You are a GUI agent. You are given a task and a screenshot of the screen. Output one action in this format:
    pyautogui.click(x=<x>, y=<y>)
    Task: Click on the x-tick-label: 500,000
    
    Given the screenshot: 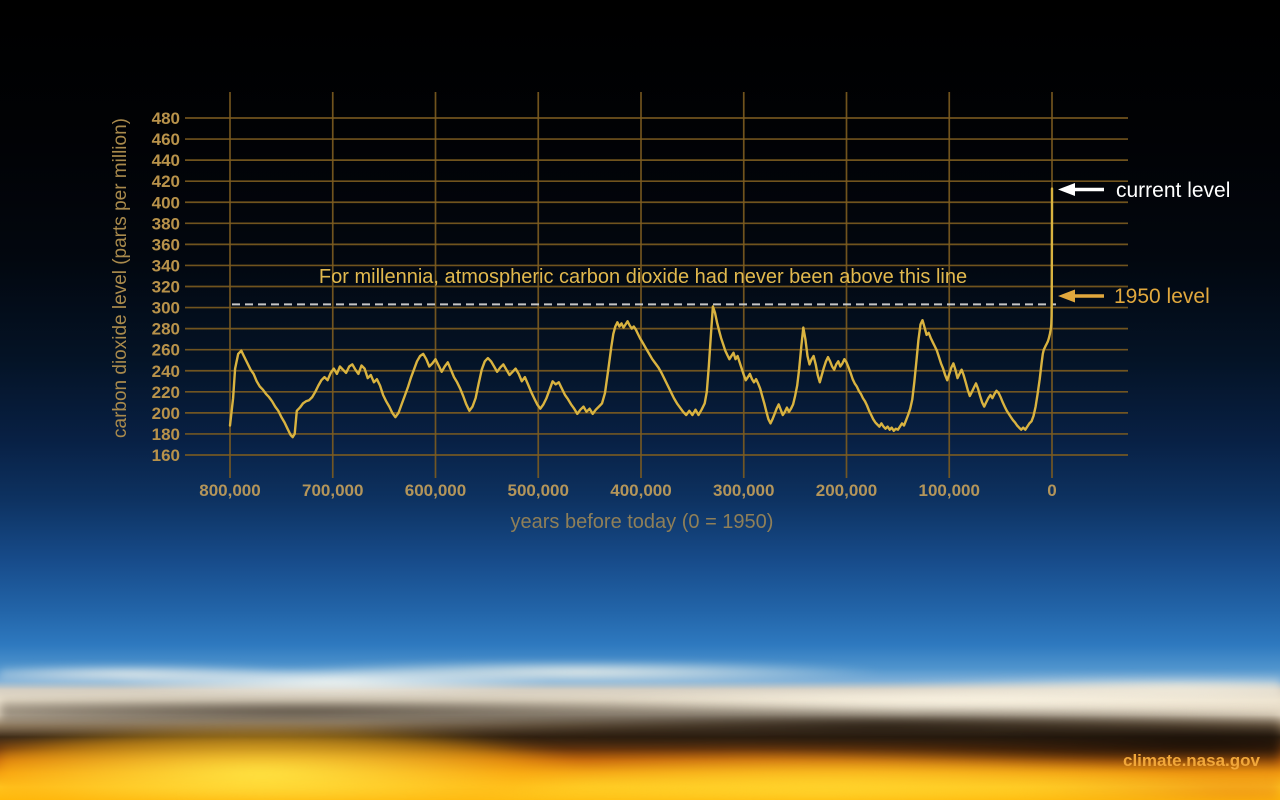 What is the action you would take?
    pyautogui.click(x=538, y=490)
    